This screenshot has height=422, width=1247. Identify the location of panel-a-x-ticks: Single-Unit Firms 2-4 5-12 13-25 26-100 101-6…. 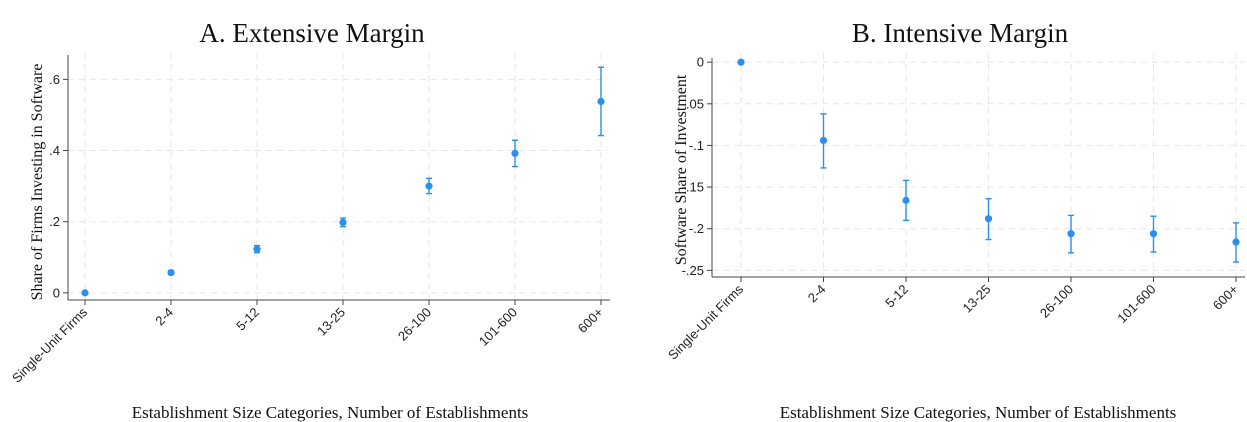
(307, 343).